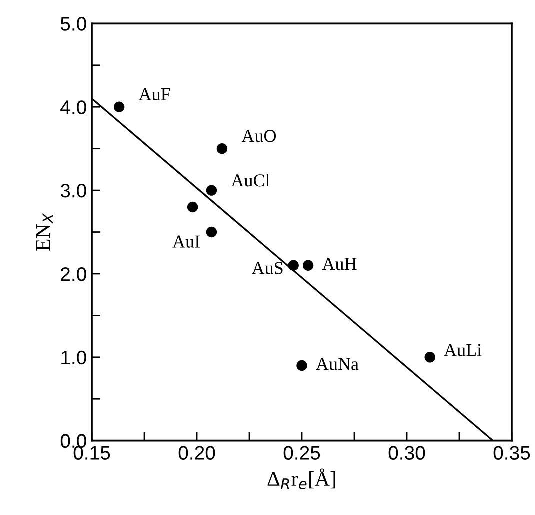 The image size is (535, 515). What do you see at coordinates (45, 232) in the screenshot?
I see `y-axis-title: EN$_{X}$` at bounding box center [45, 232].